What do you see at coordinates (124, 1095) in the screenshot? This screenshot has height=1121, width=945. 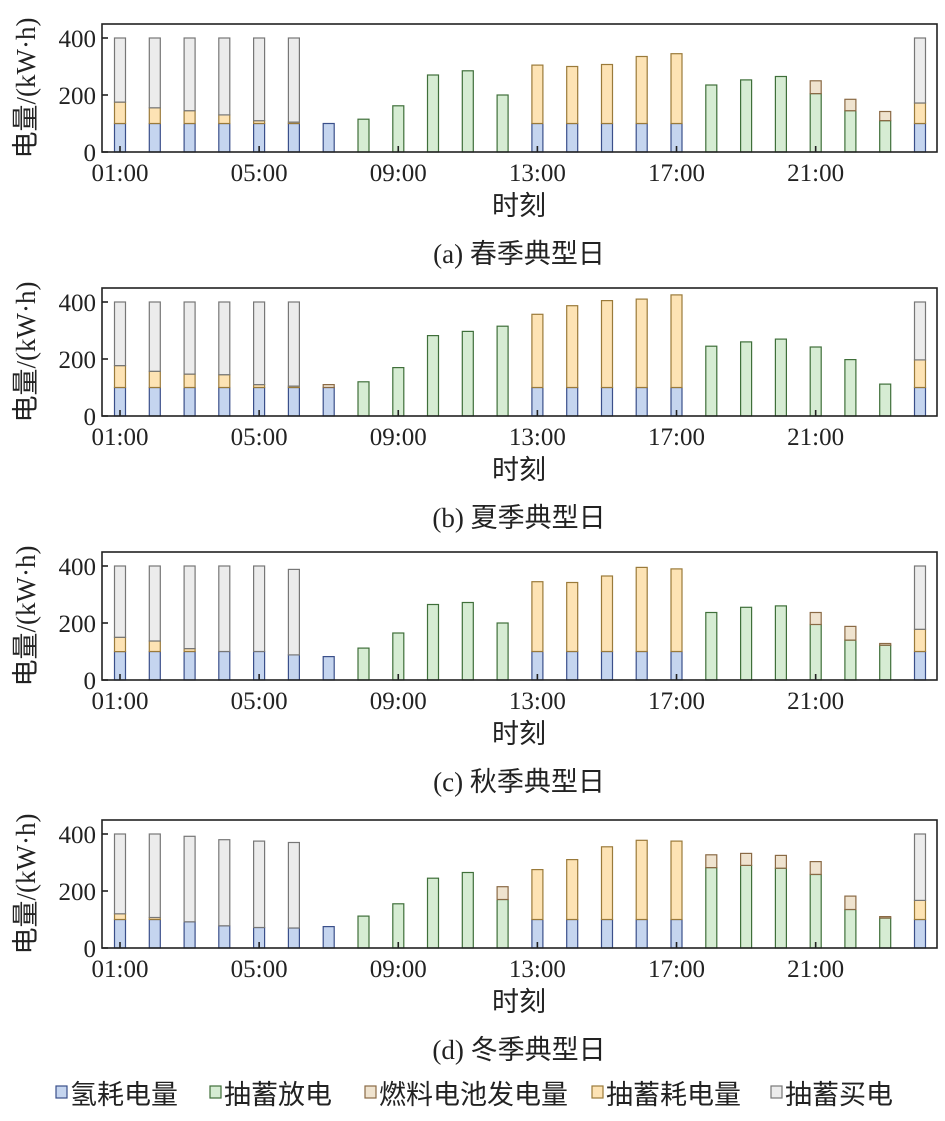 I see `legend-label-hydrogen: 氢耗电量` at bounding box center [124, 1095].